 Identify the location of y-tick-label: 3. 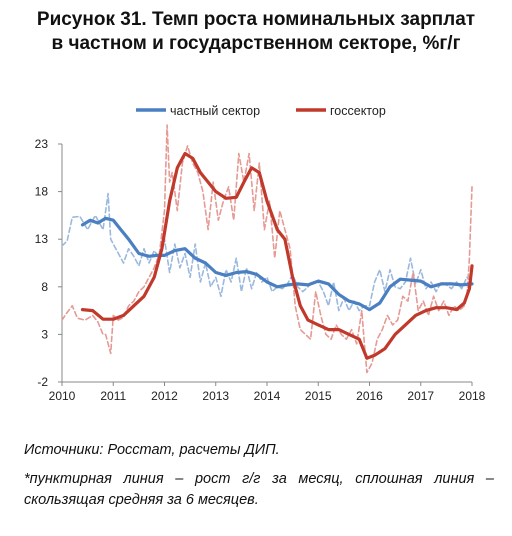
(44, 334).